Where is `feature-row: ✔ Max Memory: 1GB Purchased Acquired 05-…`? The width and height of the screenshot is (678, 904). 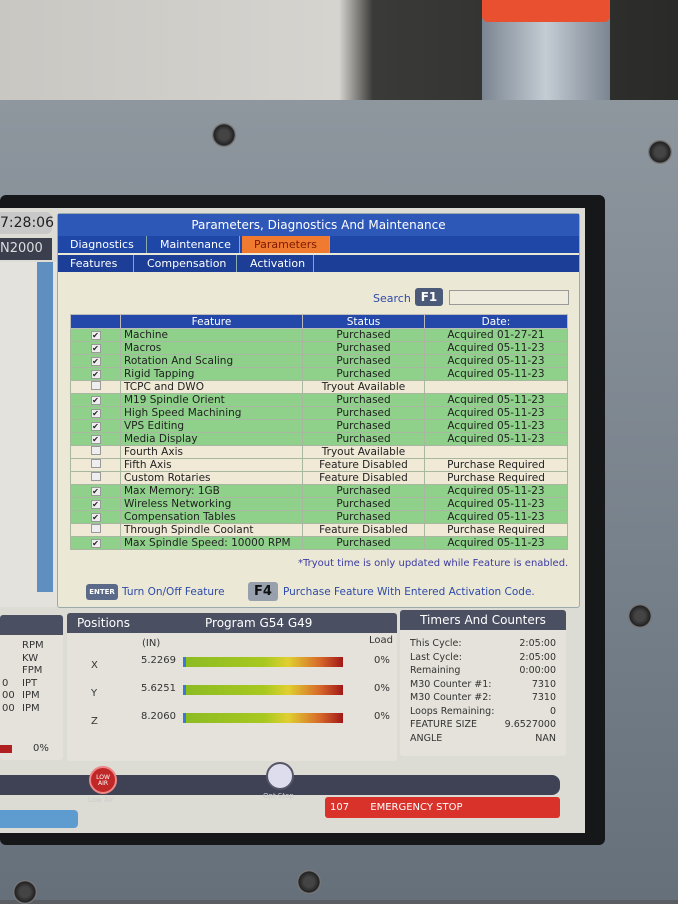
feature-row: ✔ Max Memory: 1GB Purchased Acquired 05-… is located at coordinates (319, 491).